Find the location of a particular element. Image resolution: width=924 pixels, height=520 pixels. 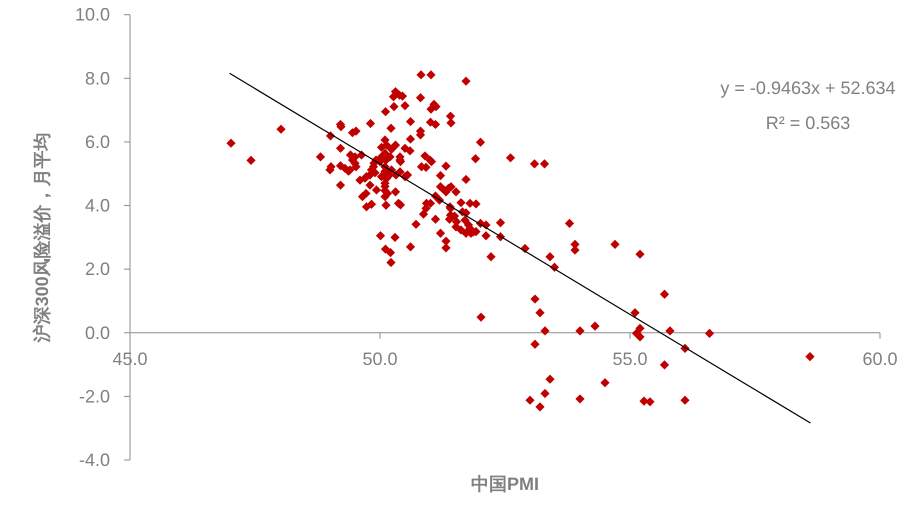

y-tick-label: 4.0 is located at coordinates (97, 206).